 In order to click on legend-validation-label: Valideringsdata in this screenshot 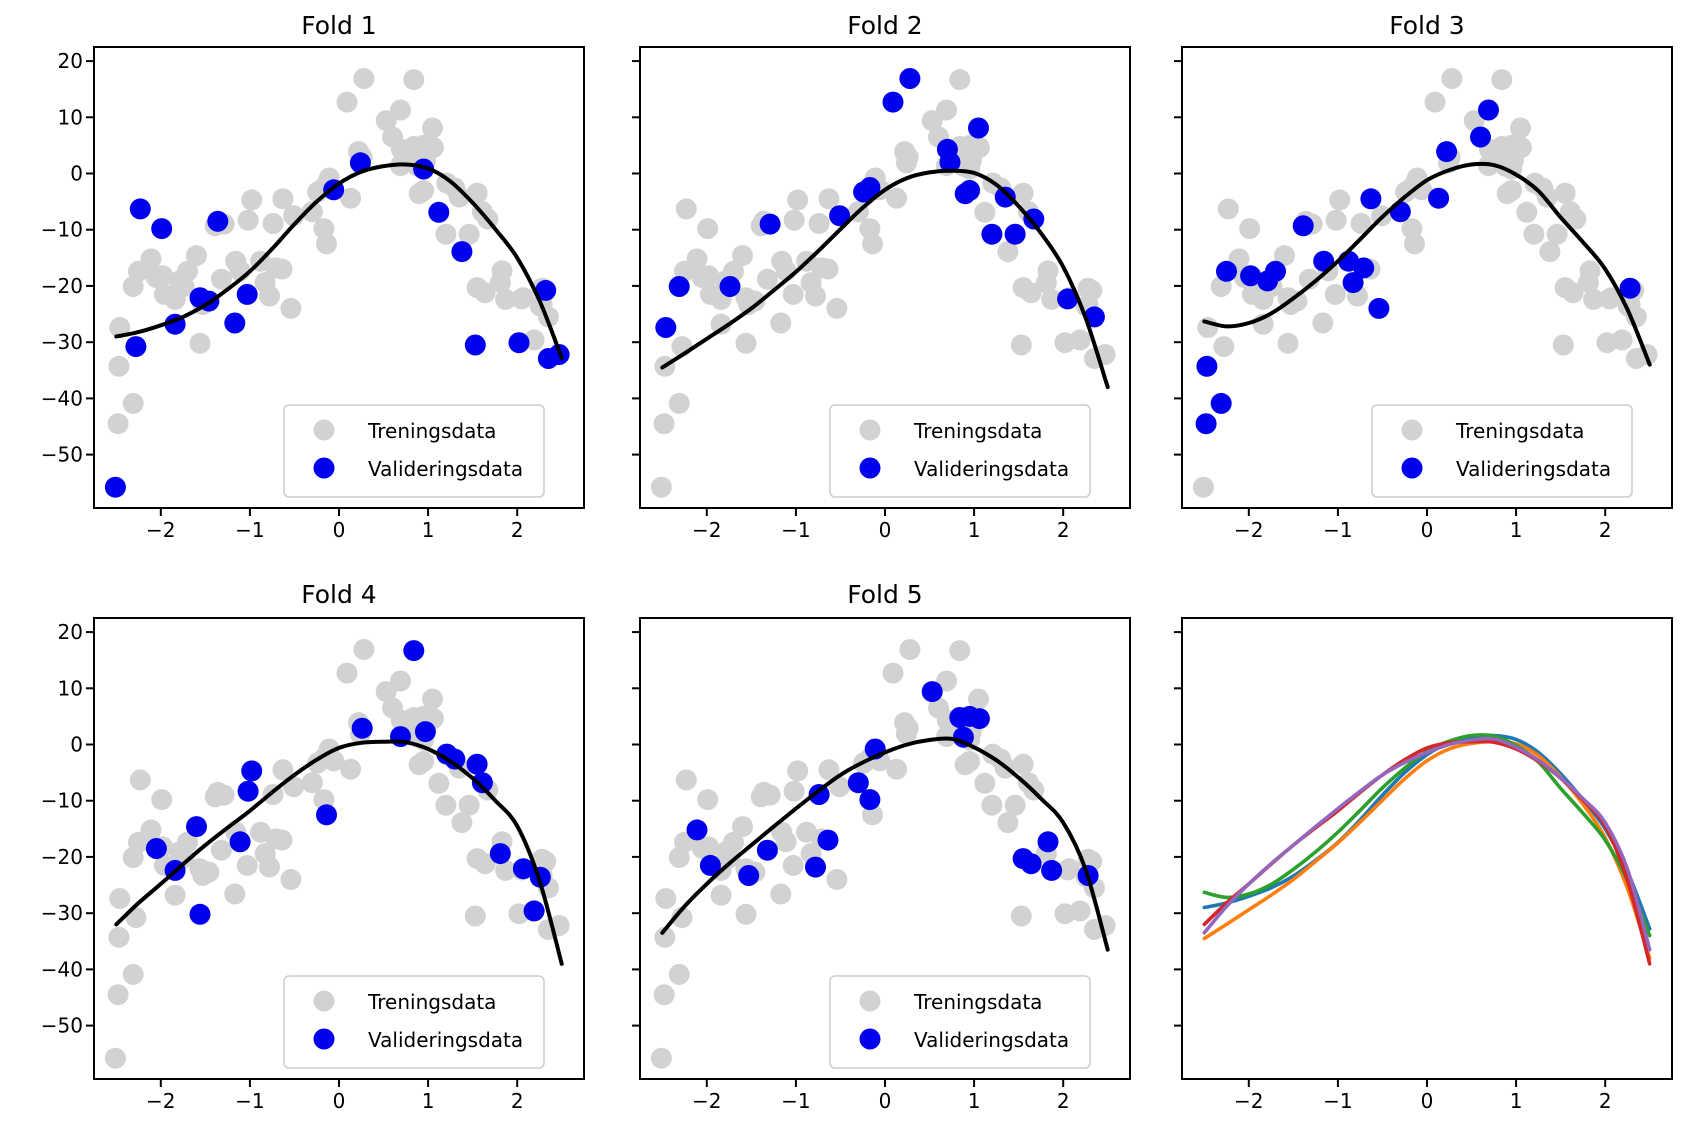, I will do `click(1533, 469)`.